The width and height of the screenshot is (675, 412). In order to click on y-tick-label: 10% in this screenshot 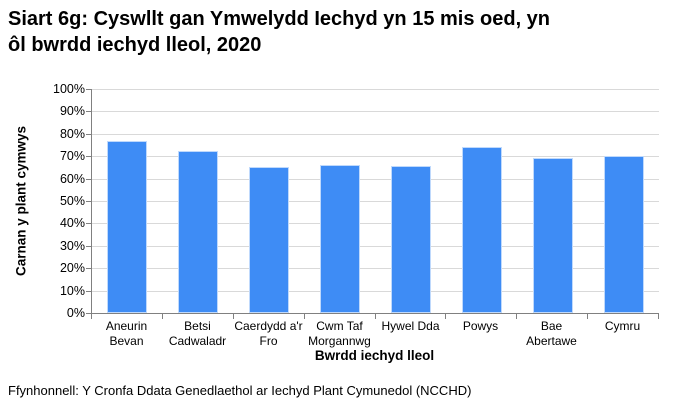, I will do `click(72, 290)`.